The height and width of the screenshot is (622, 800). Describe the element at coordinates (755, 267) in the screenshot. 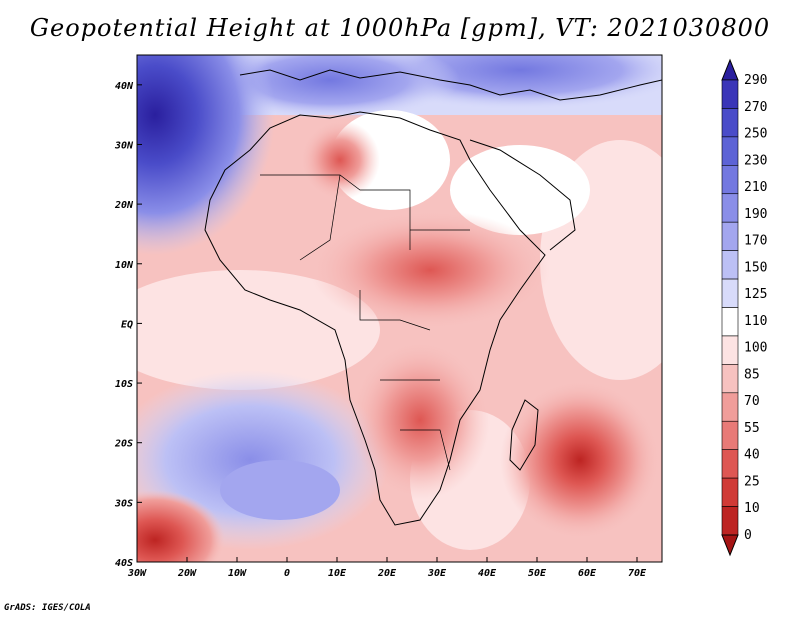

I see `colorbar-label: 150` at that location.